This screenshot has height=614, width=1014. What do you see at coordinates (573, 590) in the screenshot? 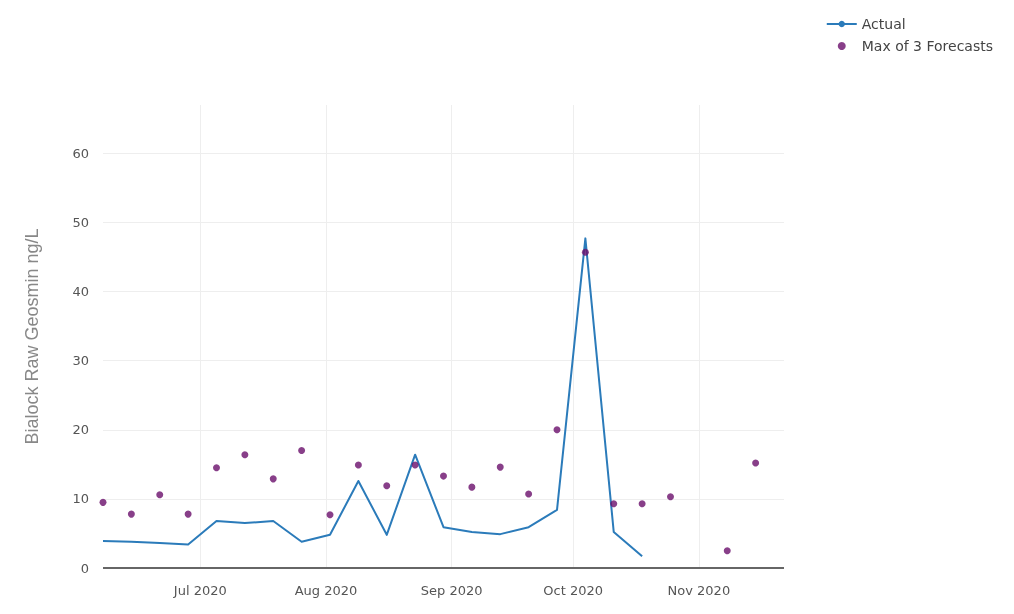
I see `x-tick-label: Oct 2020` at bounding box center [573, 590].